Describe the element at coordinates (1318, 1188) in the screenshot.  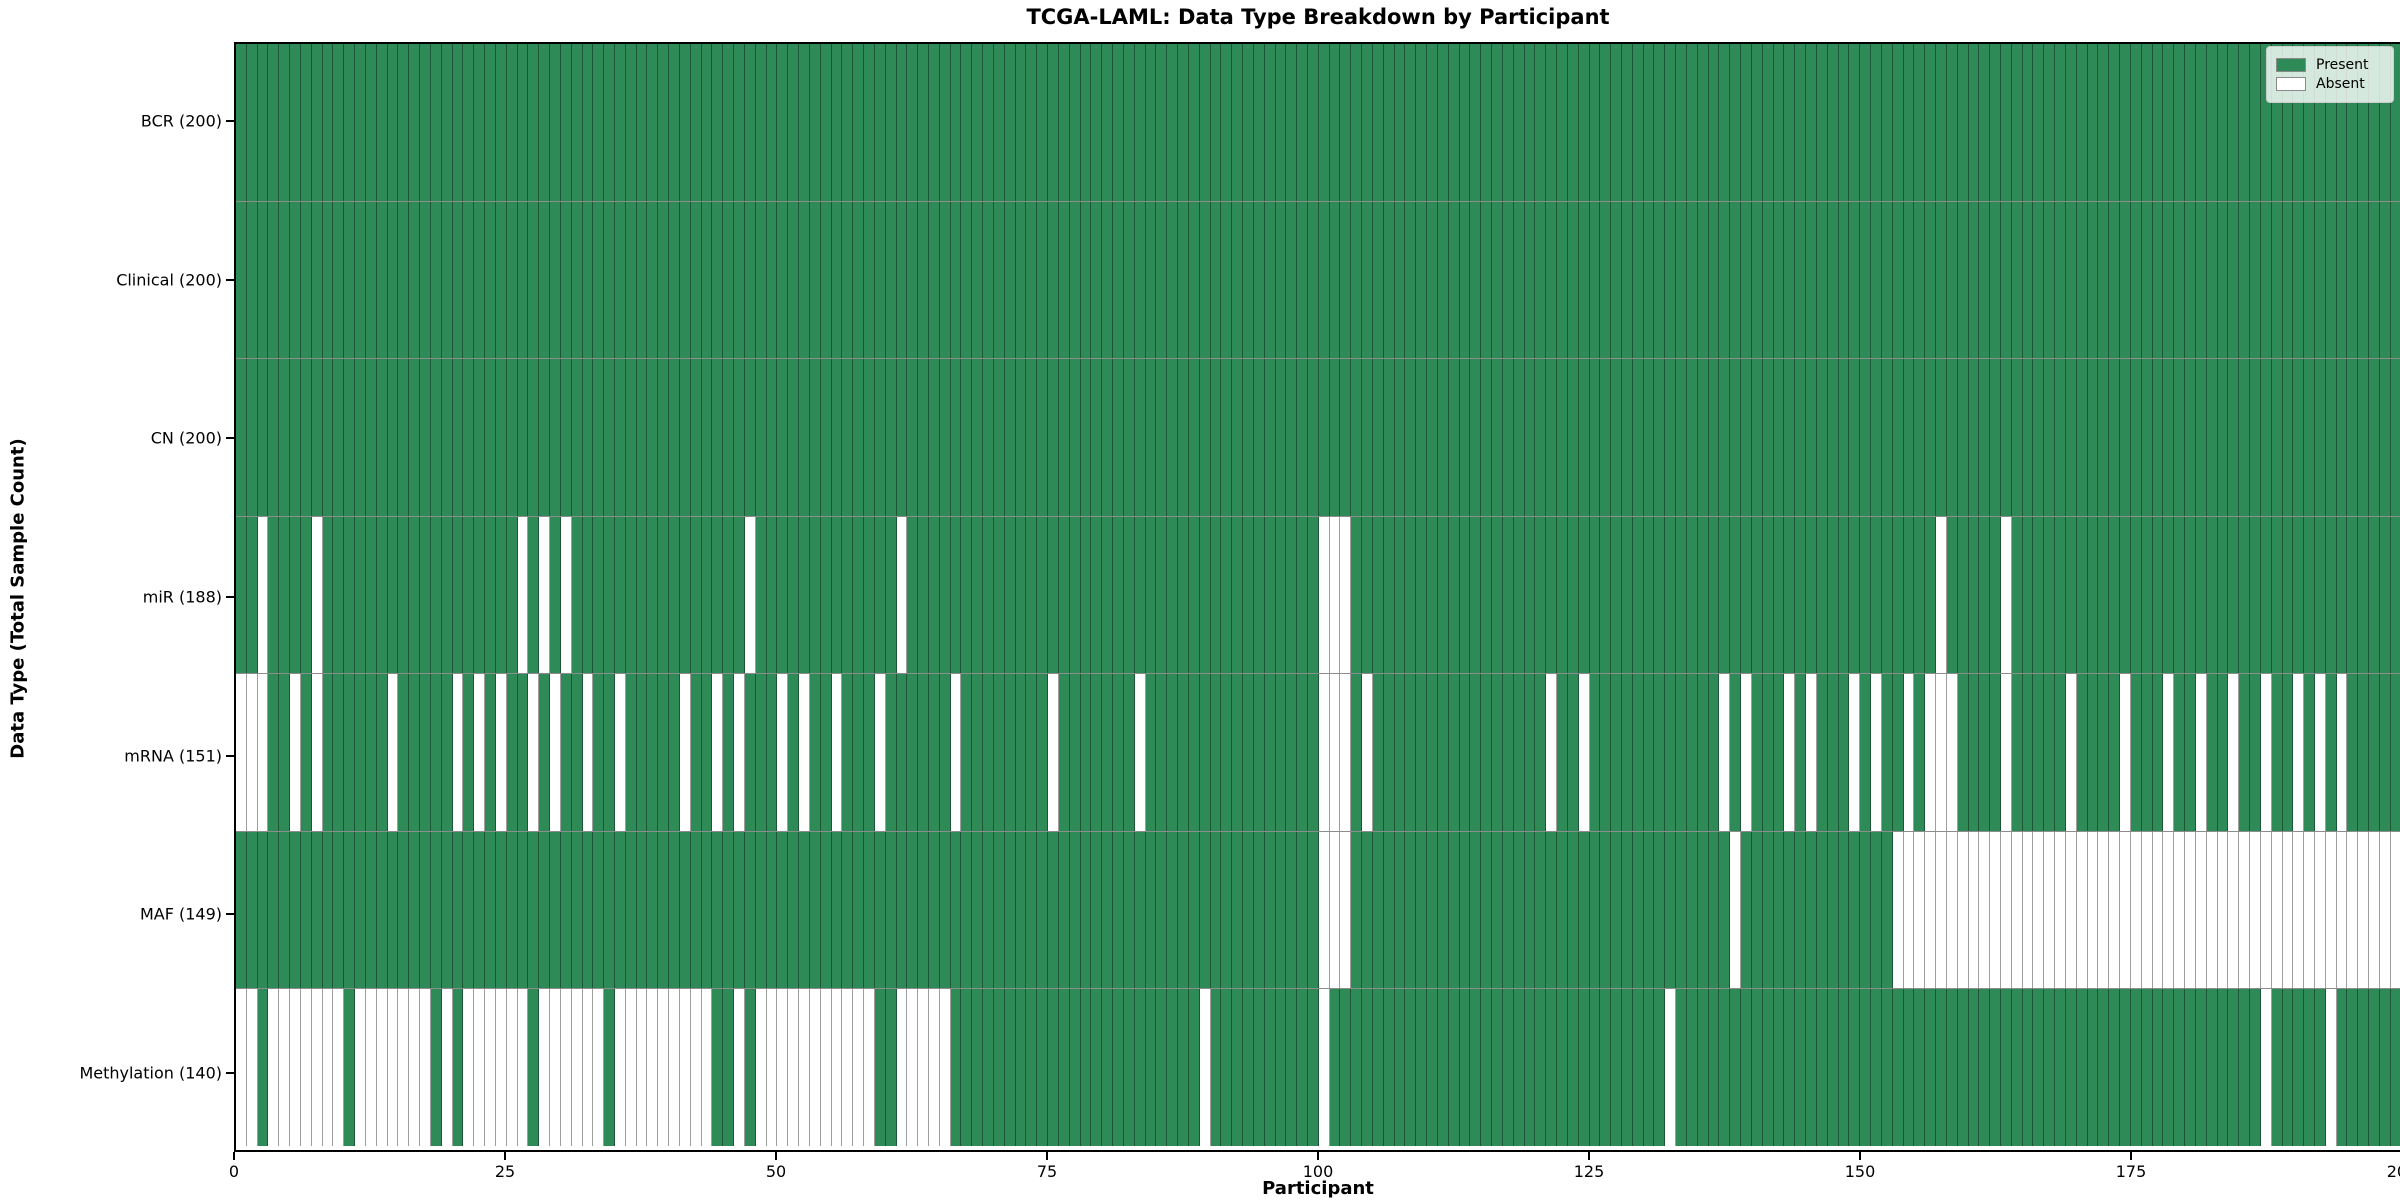
I see `x-axis-label: Participant` at that location.